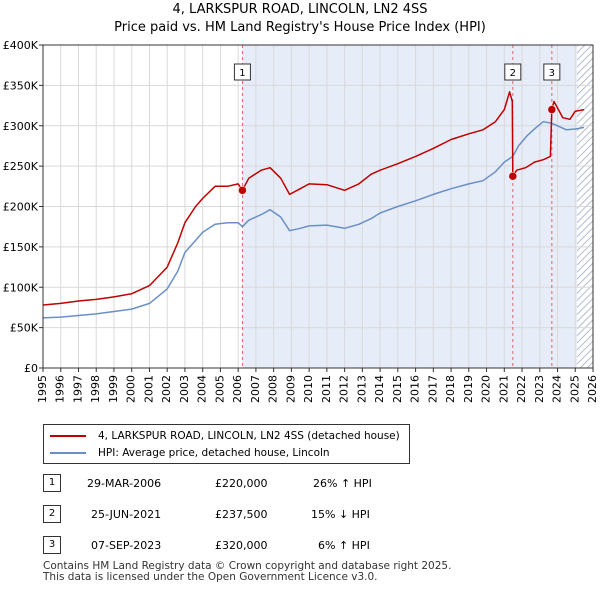 The image size is (600, 590). Describe the element at coordinates (574, 389) in the screenshot. I see `x-tick-label: 2025` at that location.